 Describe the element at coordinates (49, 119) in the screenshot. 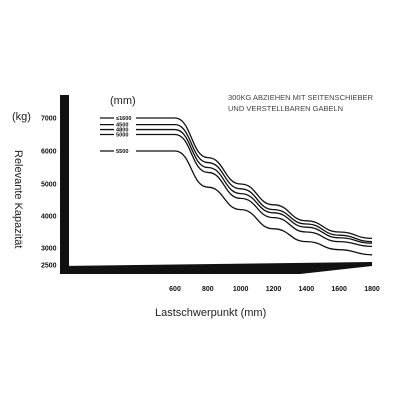

I see `y-tick-label: 7000` at that location.